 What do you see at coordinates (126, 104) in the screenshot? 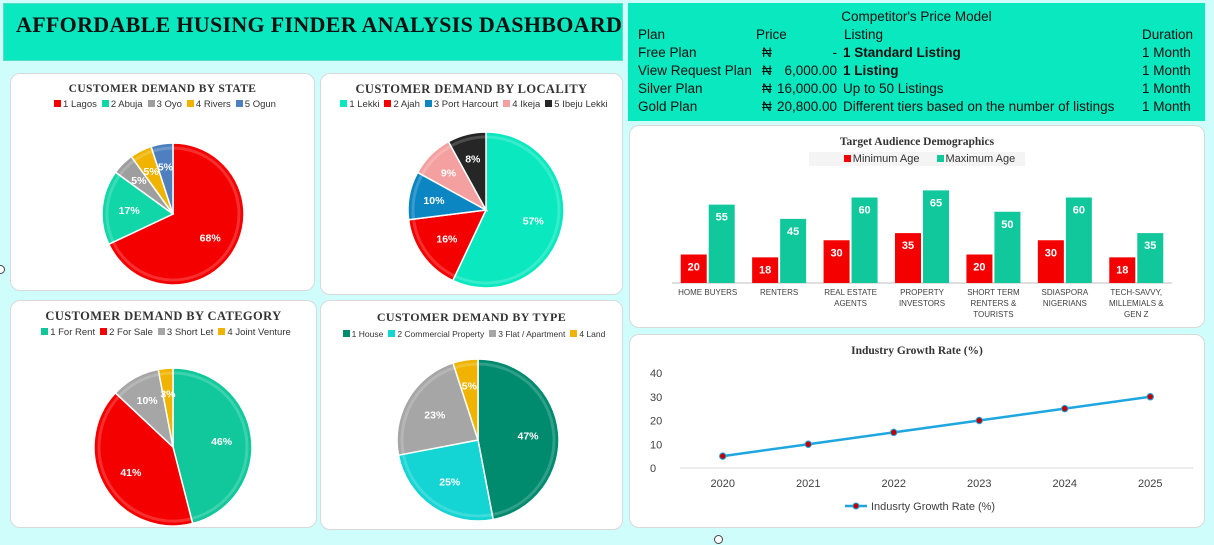
I see `legend-label: 2 Abuja` at bounding box center [126, 104].